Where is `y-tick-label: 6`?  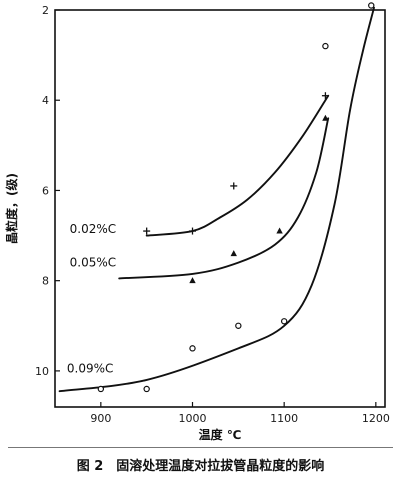 y-tick-label: 6 is located at coordinates (45, 190).